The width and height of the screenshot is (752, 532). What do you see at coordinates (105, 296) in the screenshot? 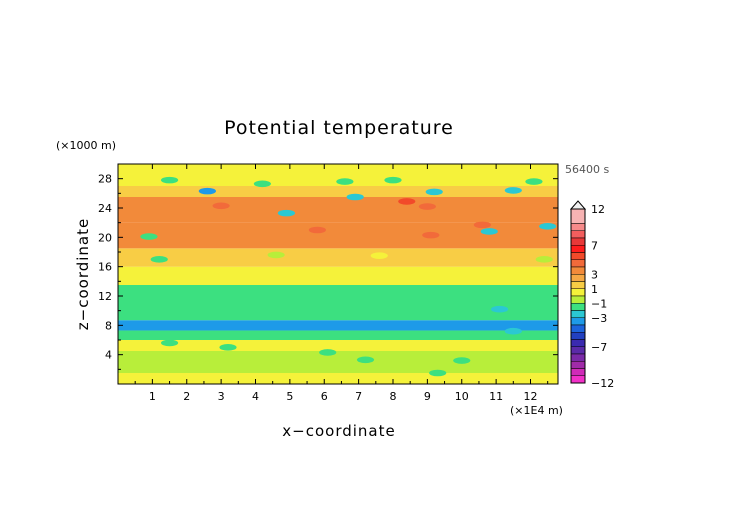
I see `y-tick-label-12: 12` at bounding box center [105, 296].